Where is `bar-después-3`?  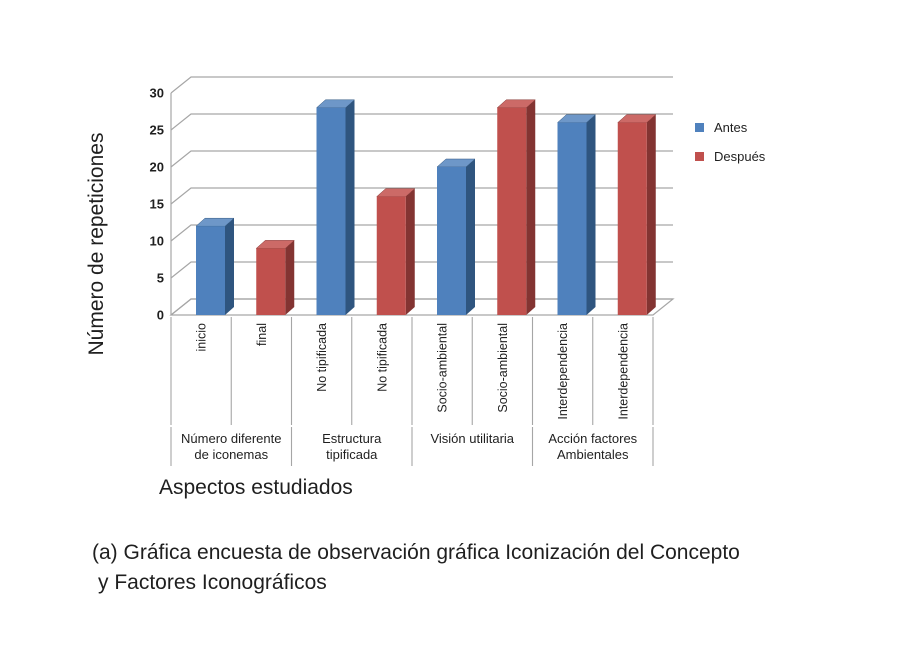
bar-después-3 is located at coordinates (632, 218).